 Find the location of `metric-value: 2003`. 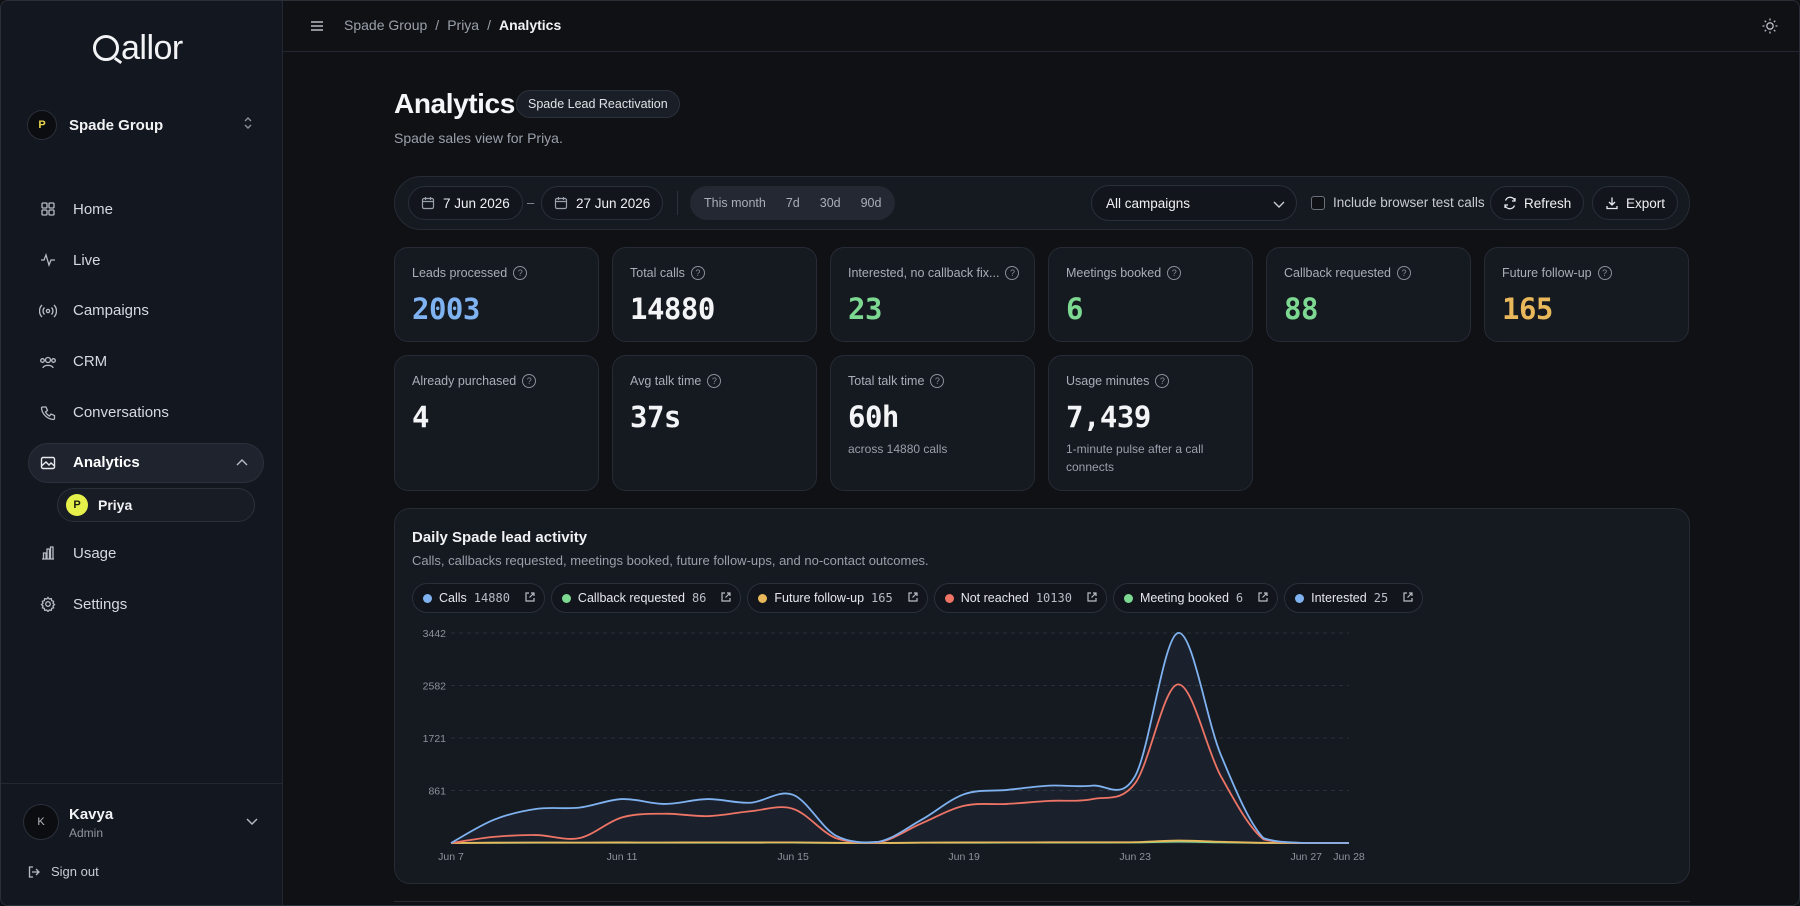

metric-value: 2003 is located at coordinates (446, 309).